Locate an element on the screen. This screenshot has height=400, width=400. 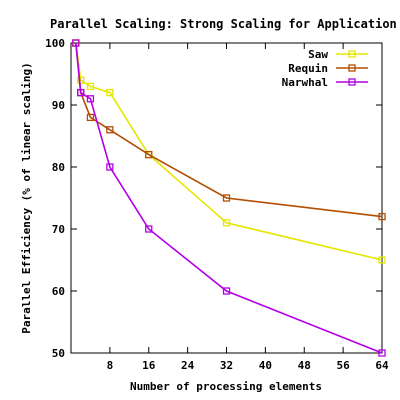
legend-marker-requin is located at coordinates (352, 68).